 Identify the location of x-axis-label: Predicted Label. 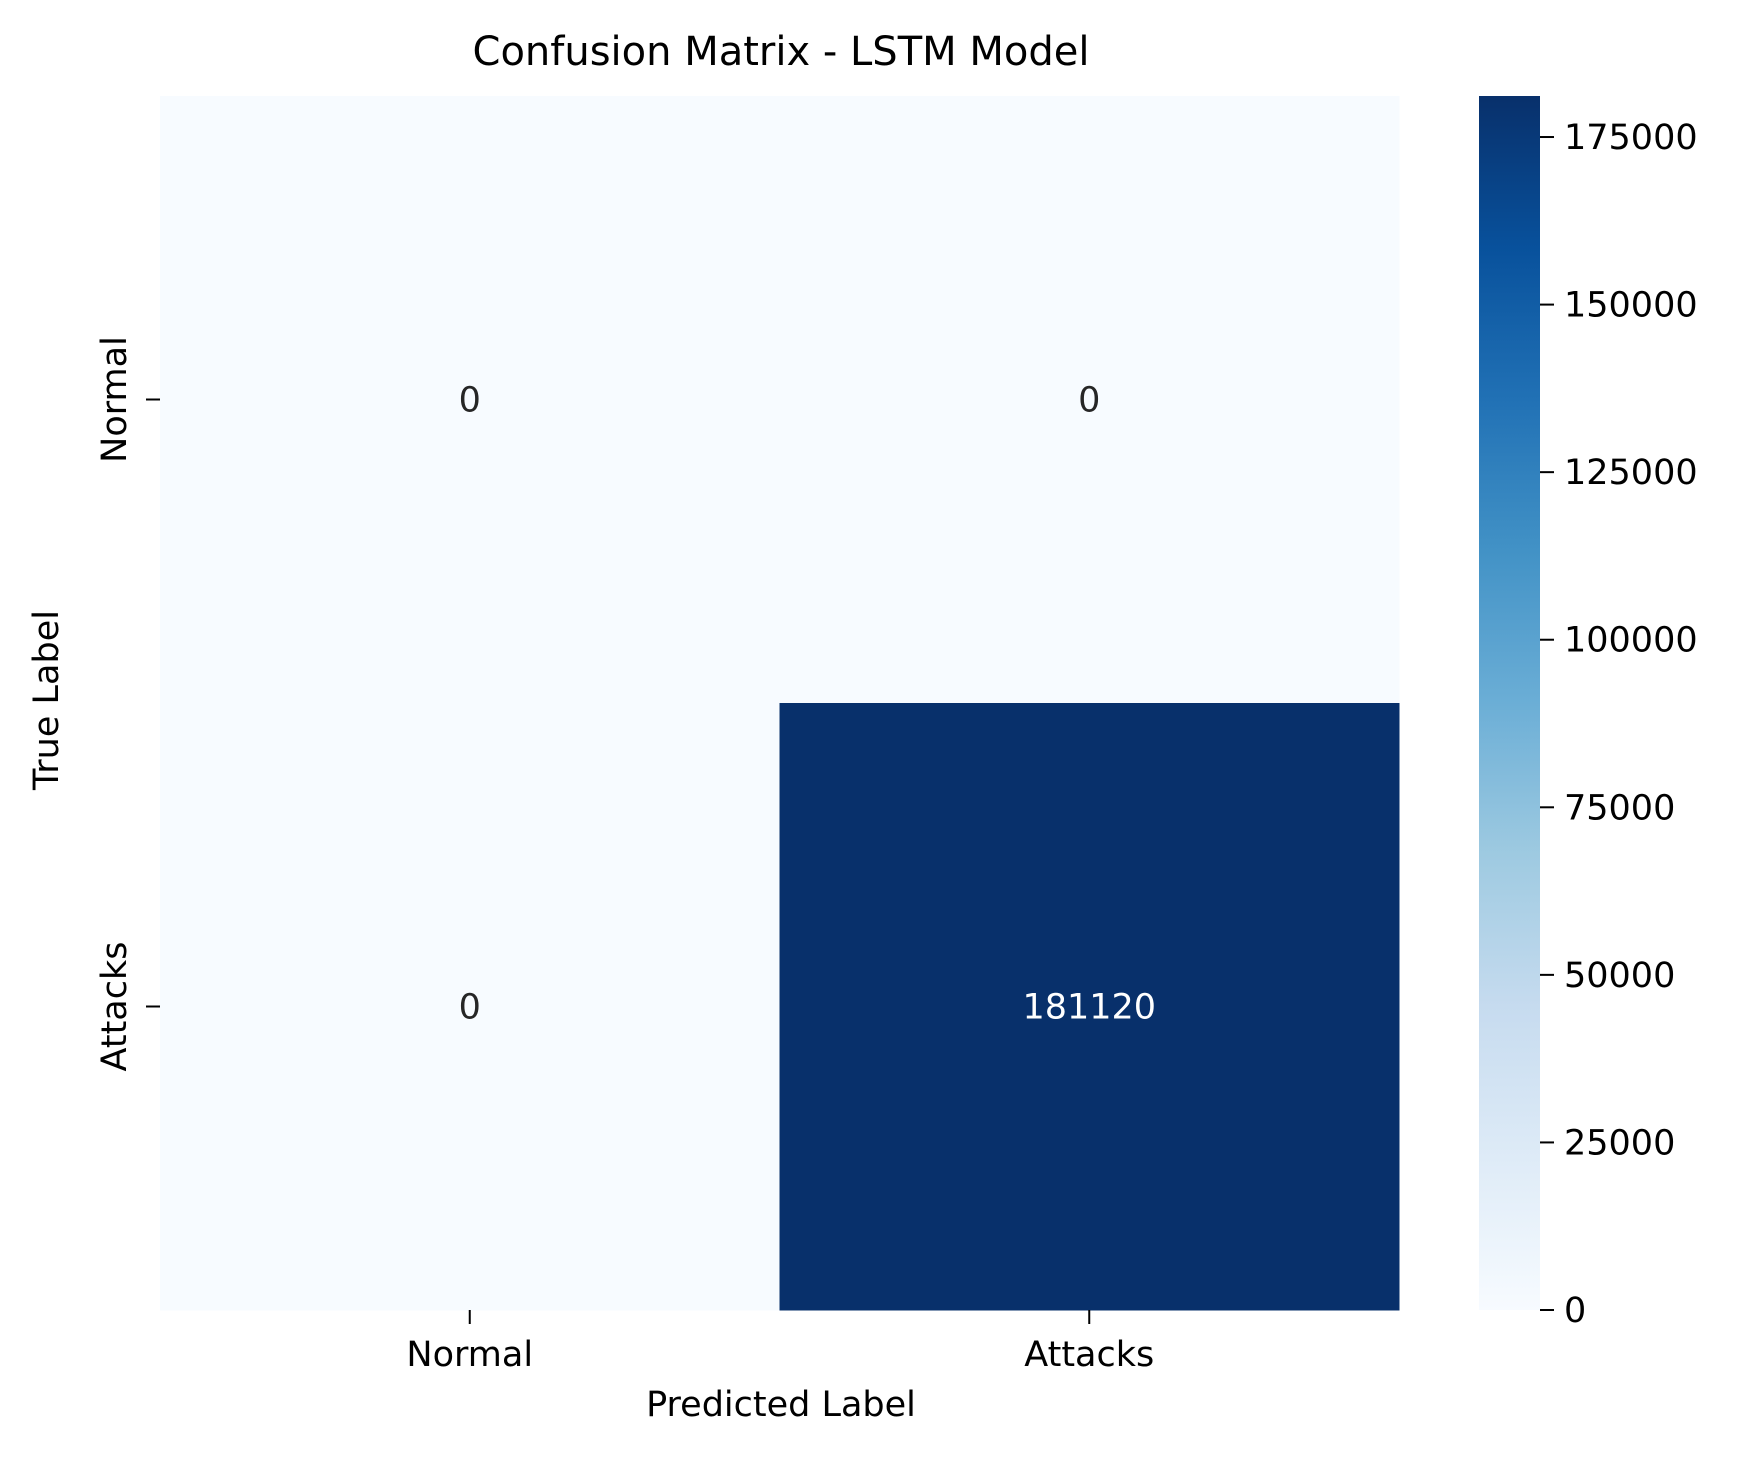
(781, 1405).